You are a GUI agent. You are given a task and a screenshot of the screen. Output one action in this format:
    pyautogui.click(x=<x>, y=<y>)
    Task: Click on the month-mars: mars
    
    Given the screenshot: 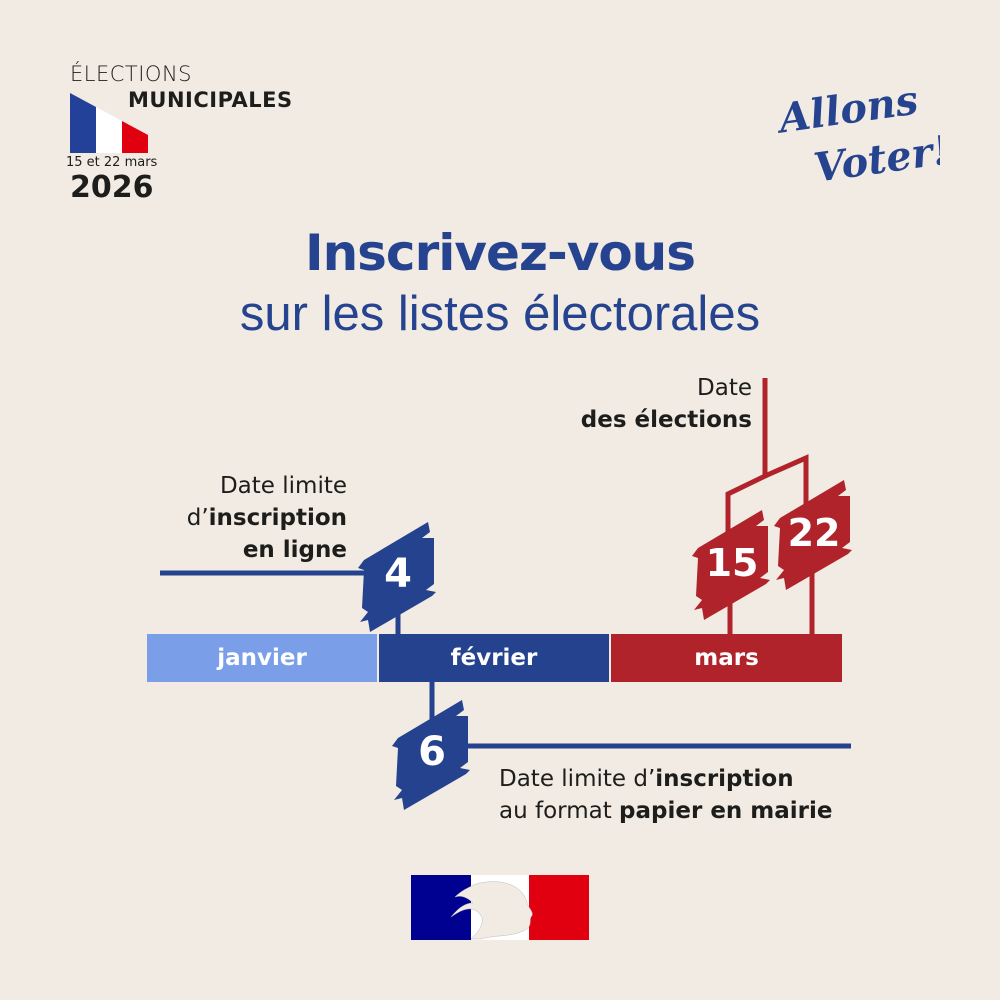 What is the action you would take?
    pyautogui.click(x=726, y=658)
    